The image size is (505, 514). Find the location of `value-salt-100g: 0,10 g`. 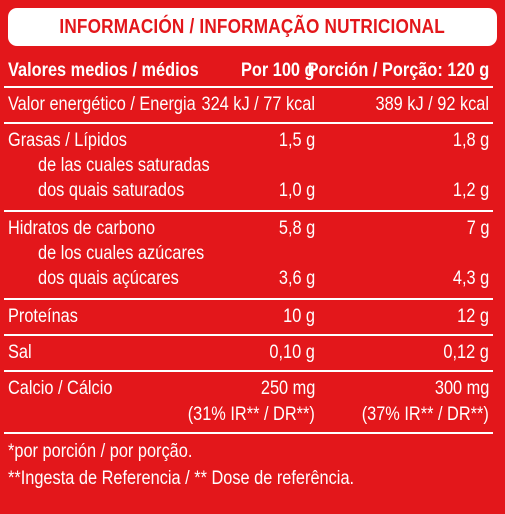

value-salt-100g: 0,10 g is located at coordinates (292, 352).